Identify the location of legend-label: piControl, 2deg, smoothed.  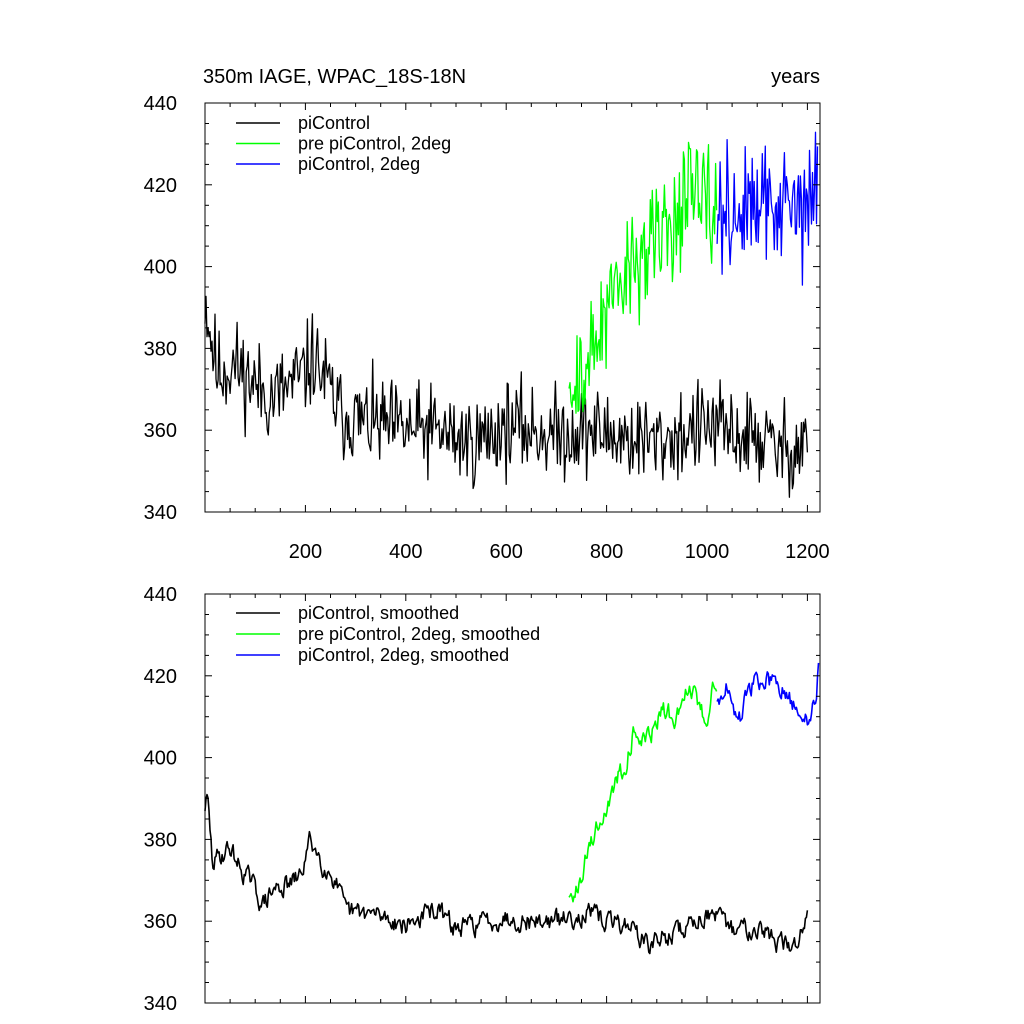
(403, 655).